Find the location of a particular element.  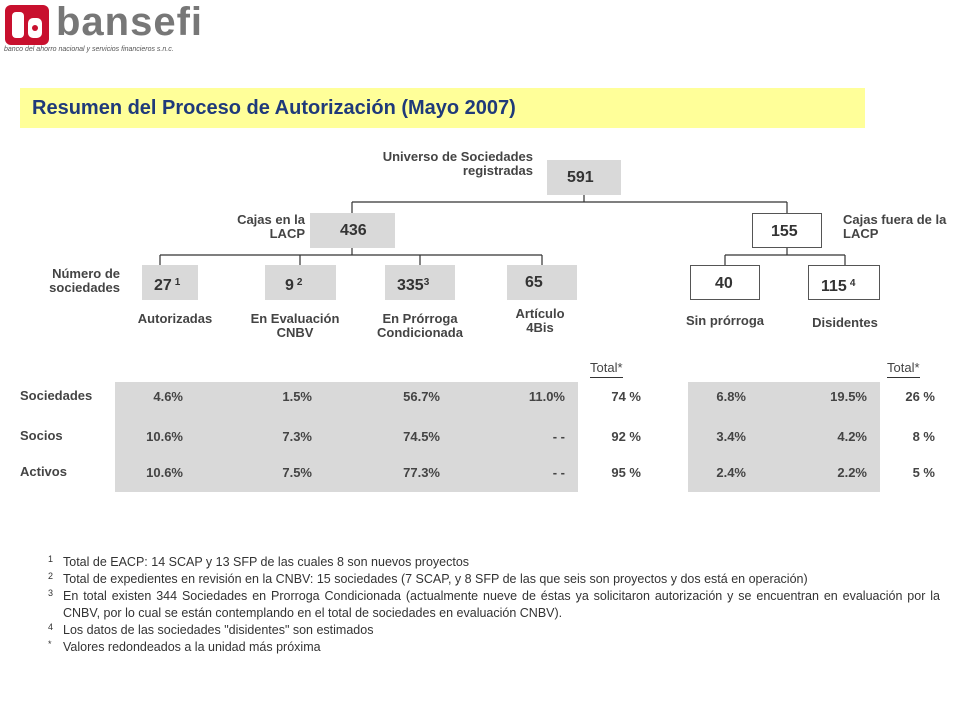

node-value: 115 is located at coordinates (834, 286).